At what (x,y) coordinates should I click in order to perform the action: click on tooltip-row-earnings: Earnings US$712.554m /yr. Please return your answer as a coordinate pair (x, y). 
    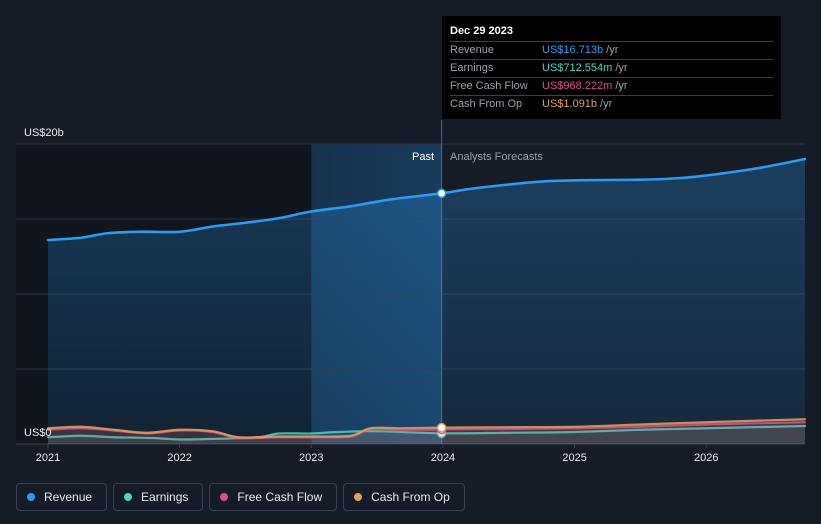
    Looking at the image, I should click on (611, 68).